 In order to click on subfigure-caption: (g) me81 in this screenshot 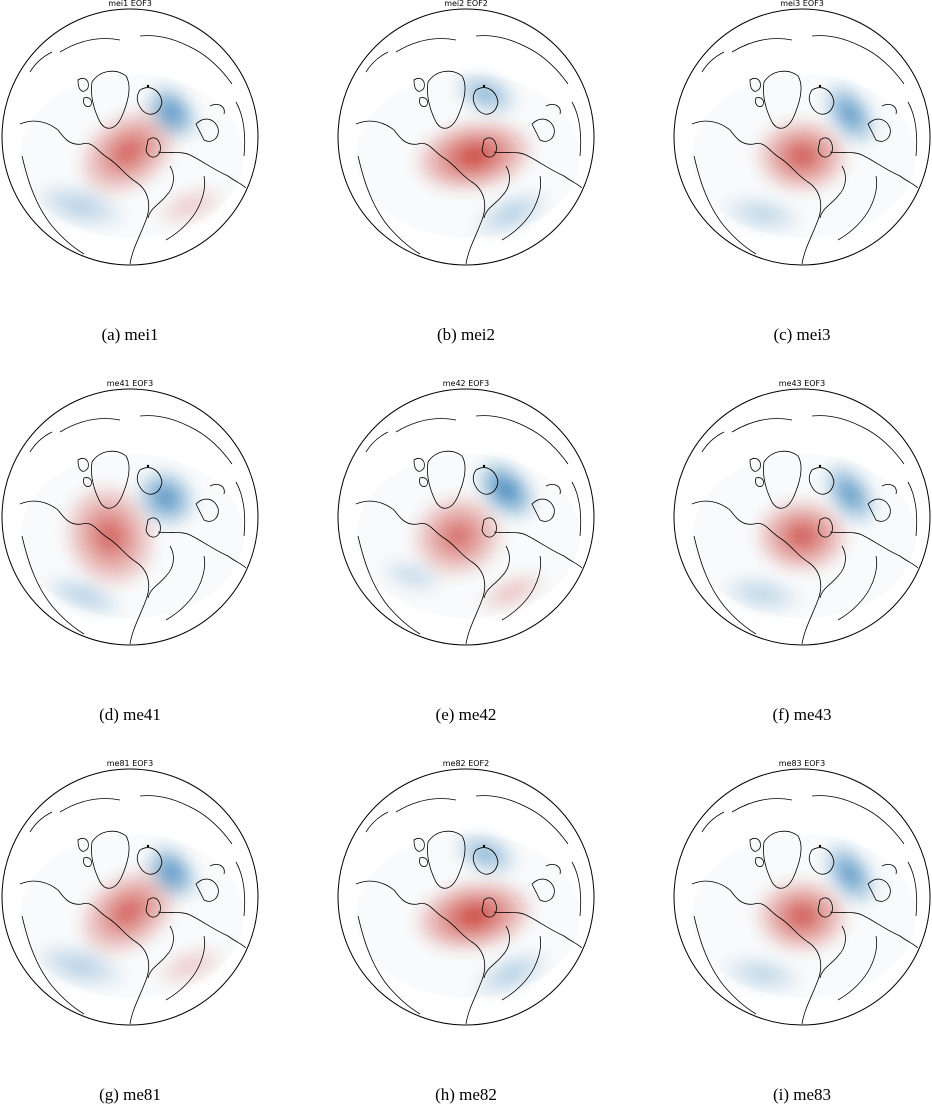, I will do `click(130, 1094)`.